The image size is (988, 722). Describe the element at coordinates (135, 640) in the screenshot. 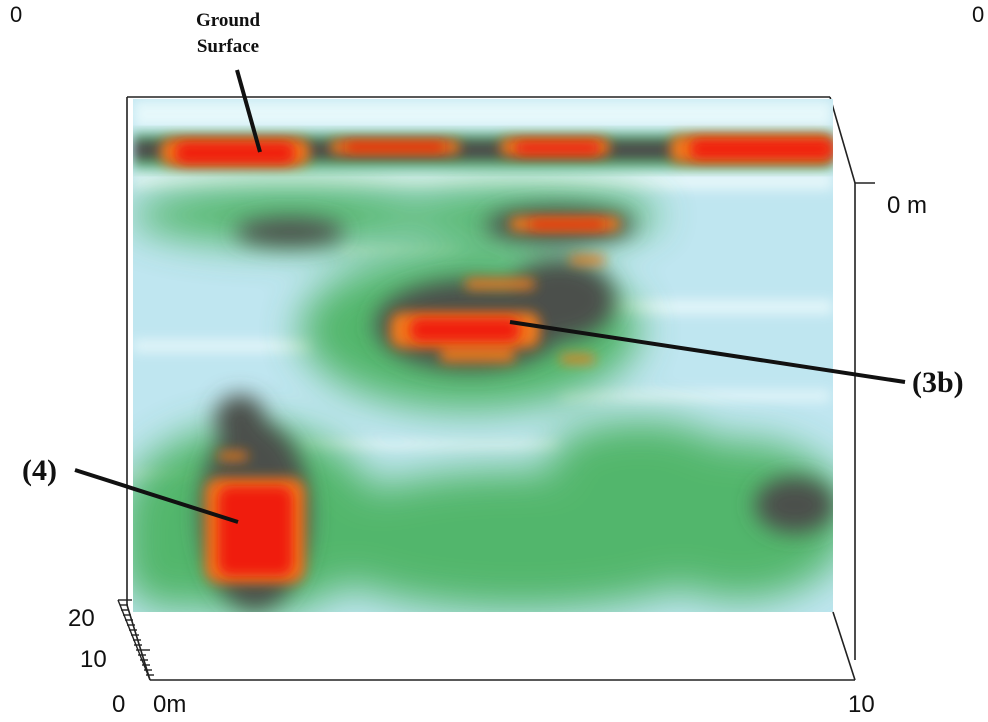

I see `y-axis-ruler` at that location.